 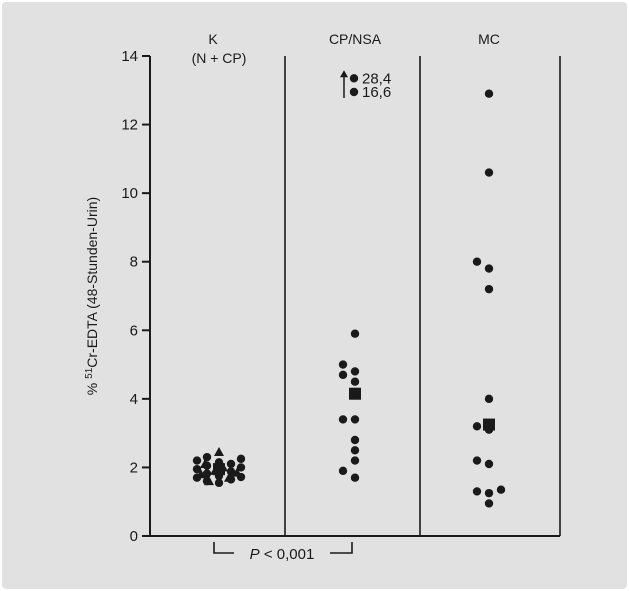 What do you see at coordinates (344, 74) in the screenshot?
I see `offscale-arrow-head` at bounding box center [344, 74].